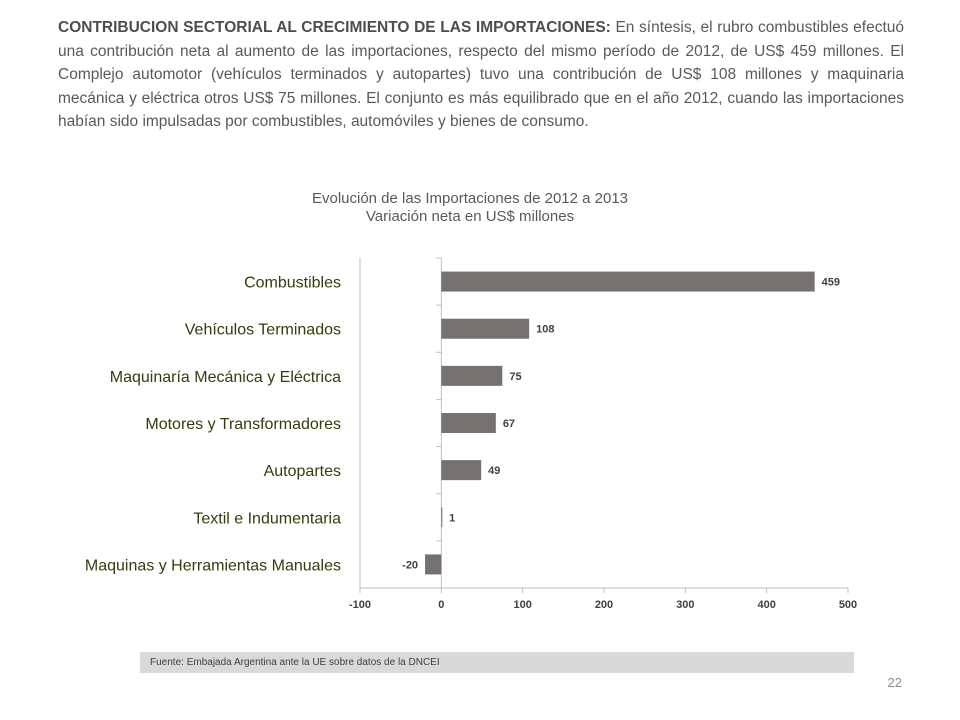 This screenshot has width=960, height=720. I want to click on x-tick-label: 400, so click(766, 605).